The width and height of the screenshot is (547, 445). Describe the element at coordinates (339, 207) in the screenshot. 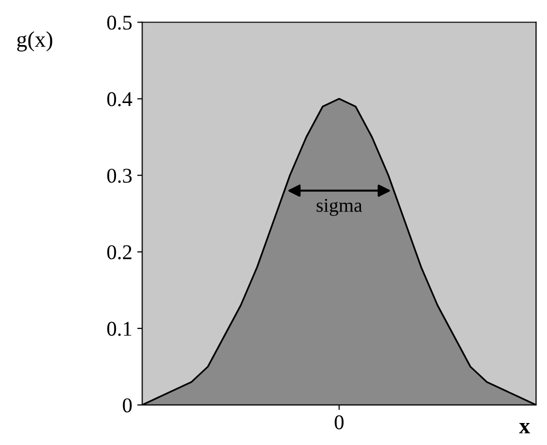

I see `annotation: sigma` at that location.